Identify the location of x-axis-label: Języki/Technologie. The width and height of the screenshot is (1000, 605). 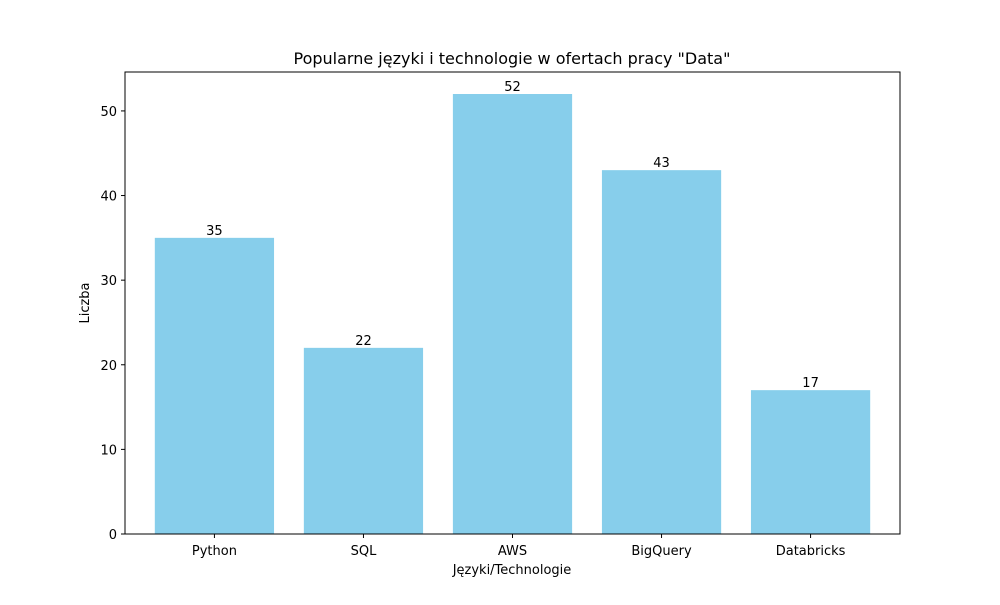
(512, 570).